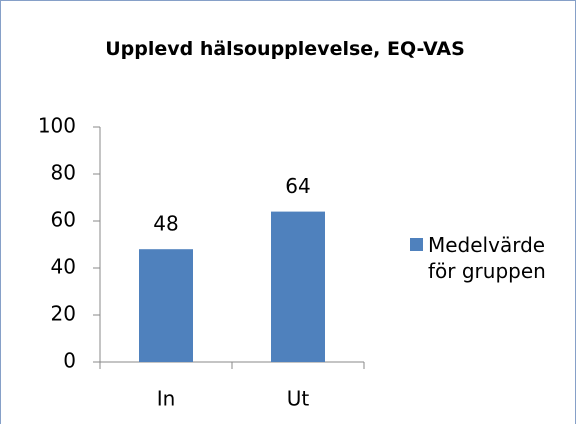 The height and width of the screenshot is (424, 576). What do you see at coordinates (57, 126) in the screenshot?
I see `y-tick-label: 100` at bounding box center [57, 126].